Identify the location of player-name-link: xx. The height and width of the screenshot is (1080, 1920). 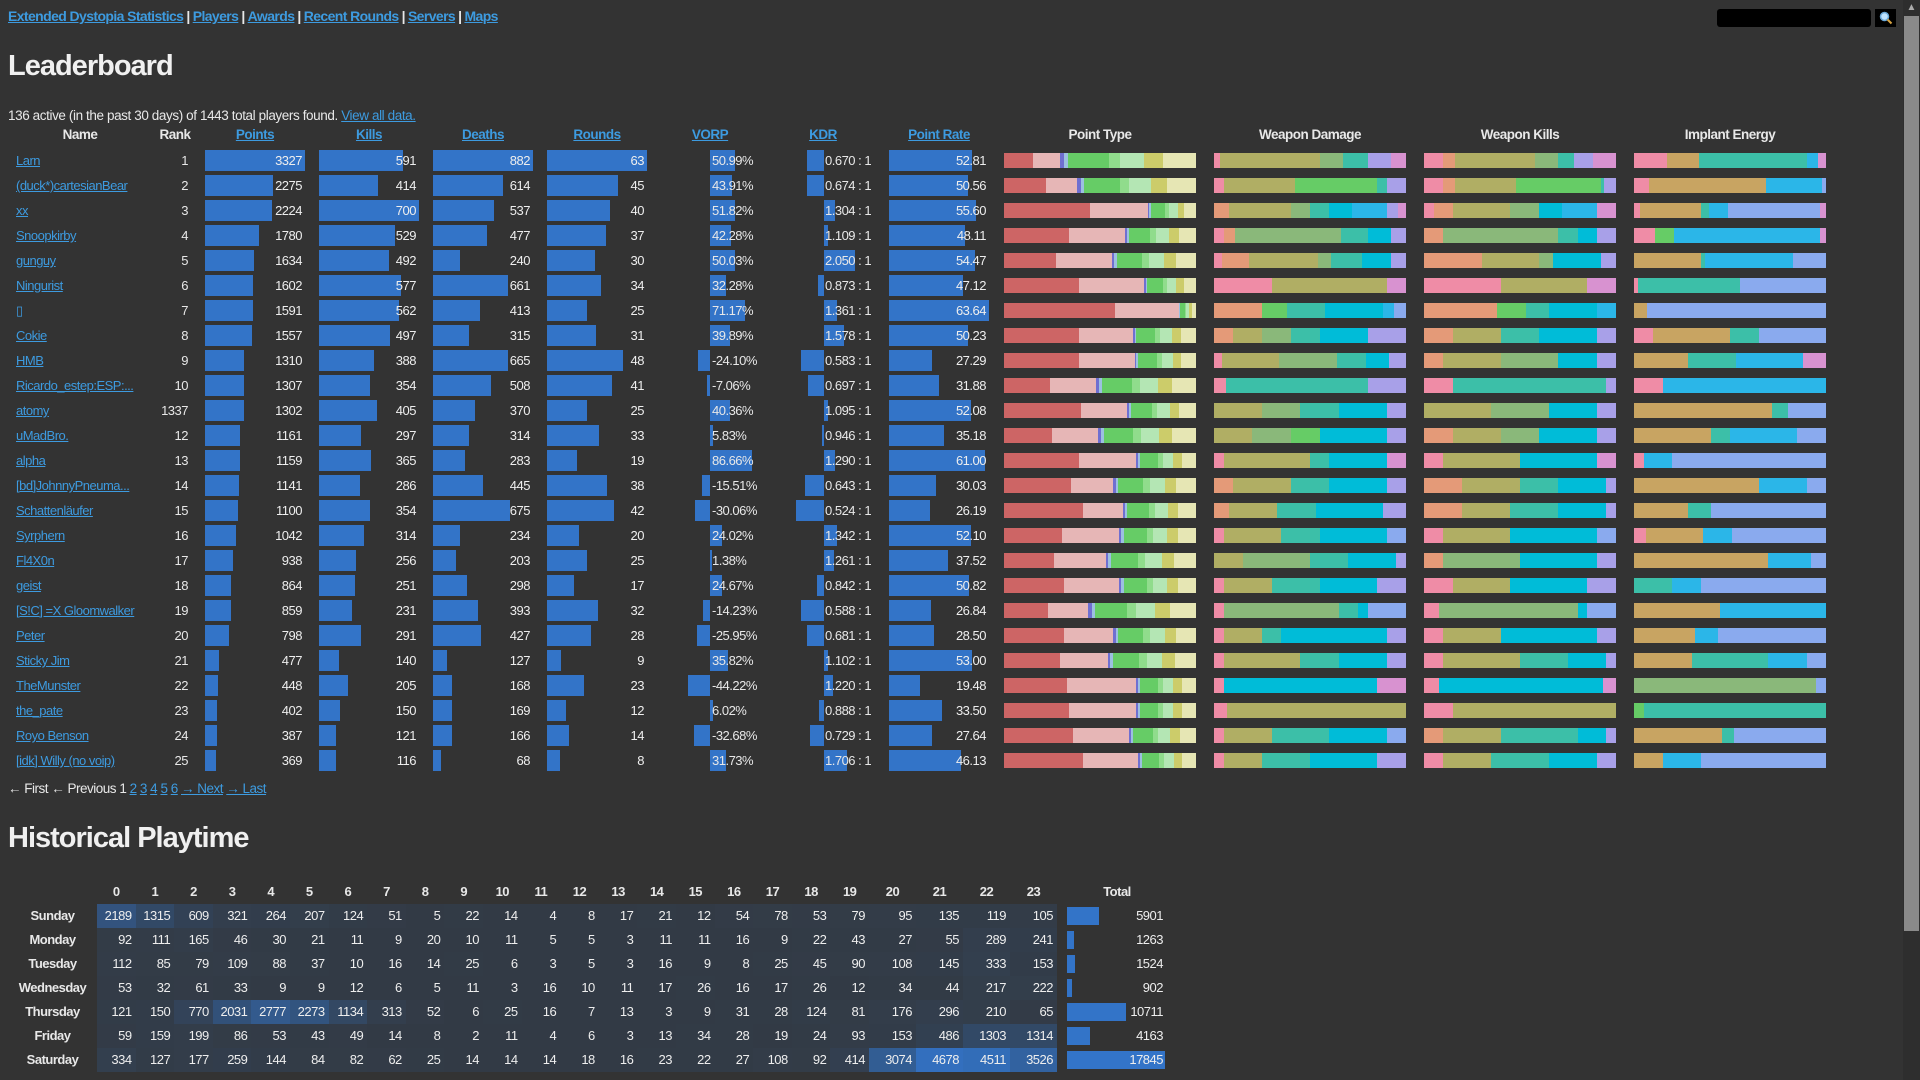
(22, 210).